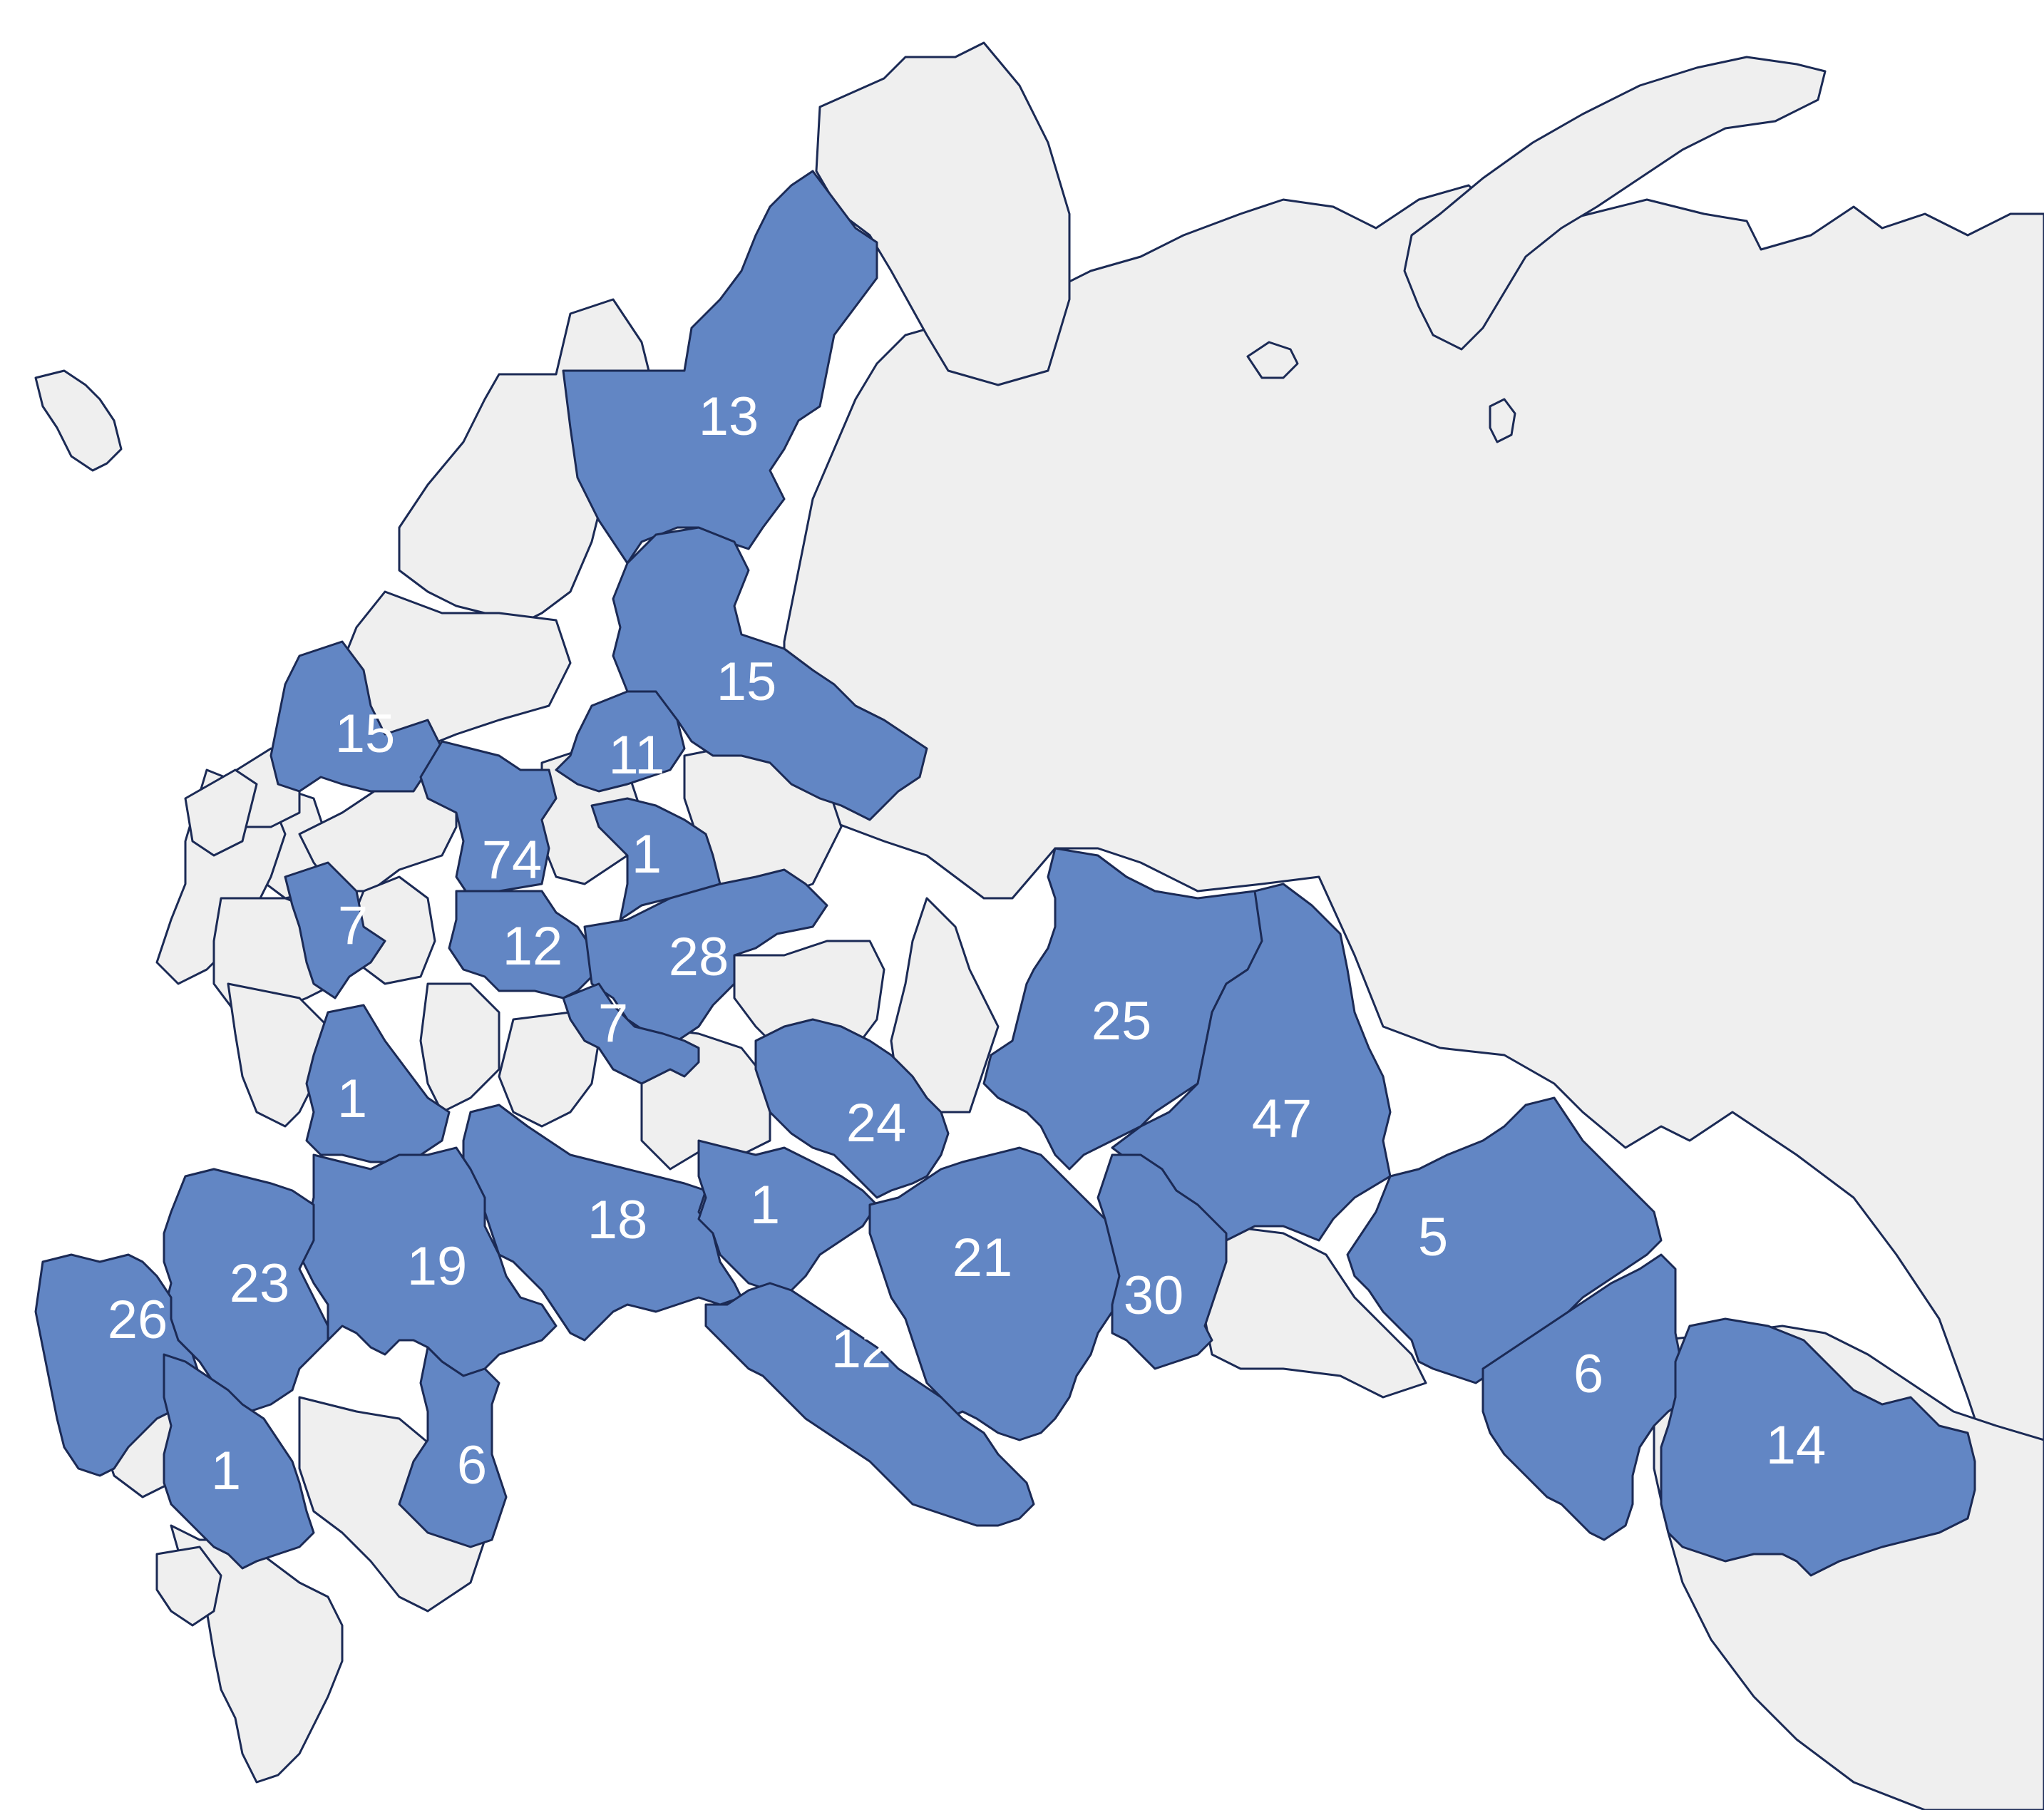 The height and width of the screenshot is (1810, 2044). I want to click on region-crimea-border, so click(189, 1586).